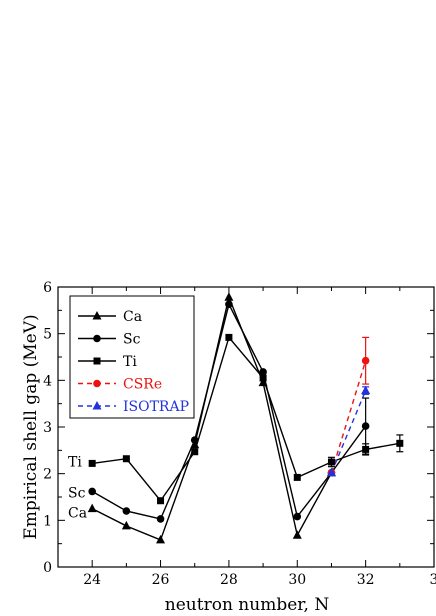 This screenshot has height=616, width=436. What do you see at coordinates (75, 462) in the screenshot?
I see `series-side-label: Ti` at bounding box center [75, 462].